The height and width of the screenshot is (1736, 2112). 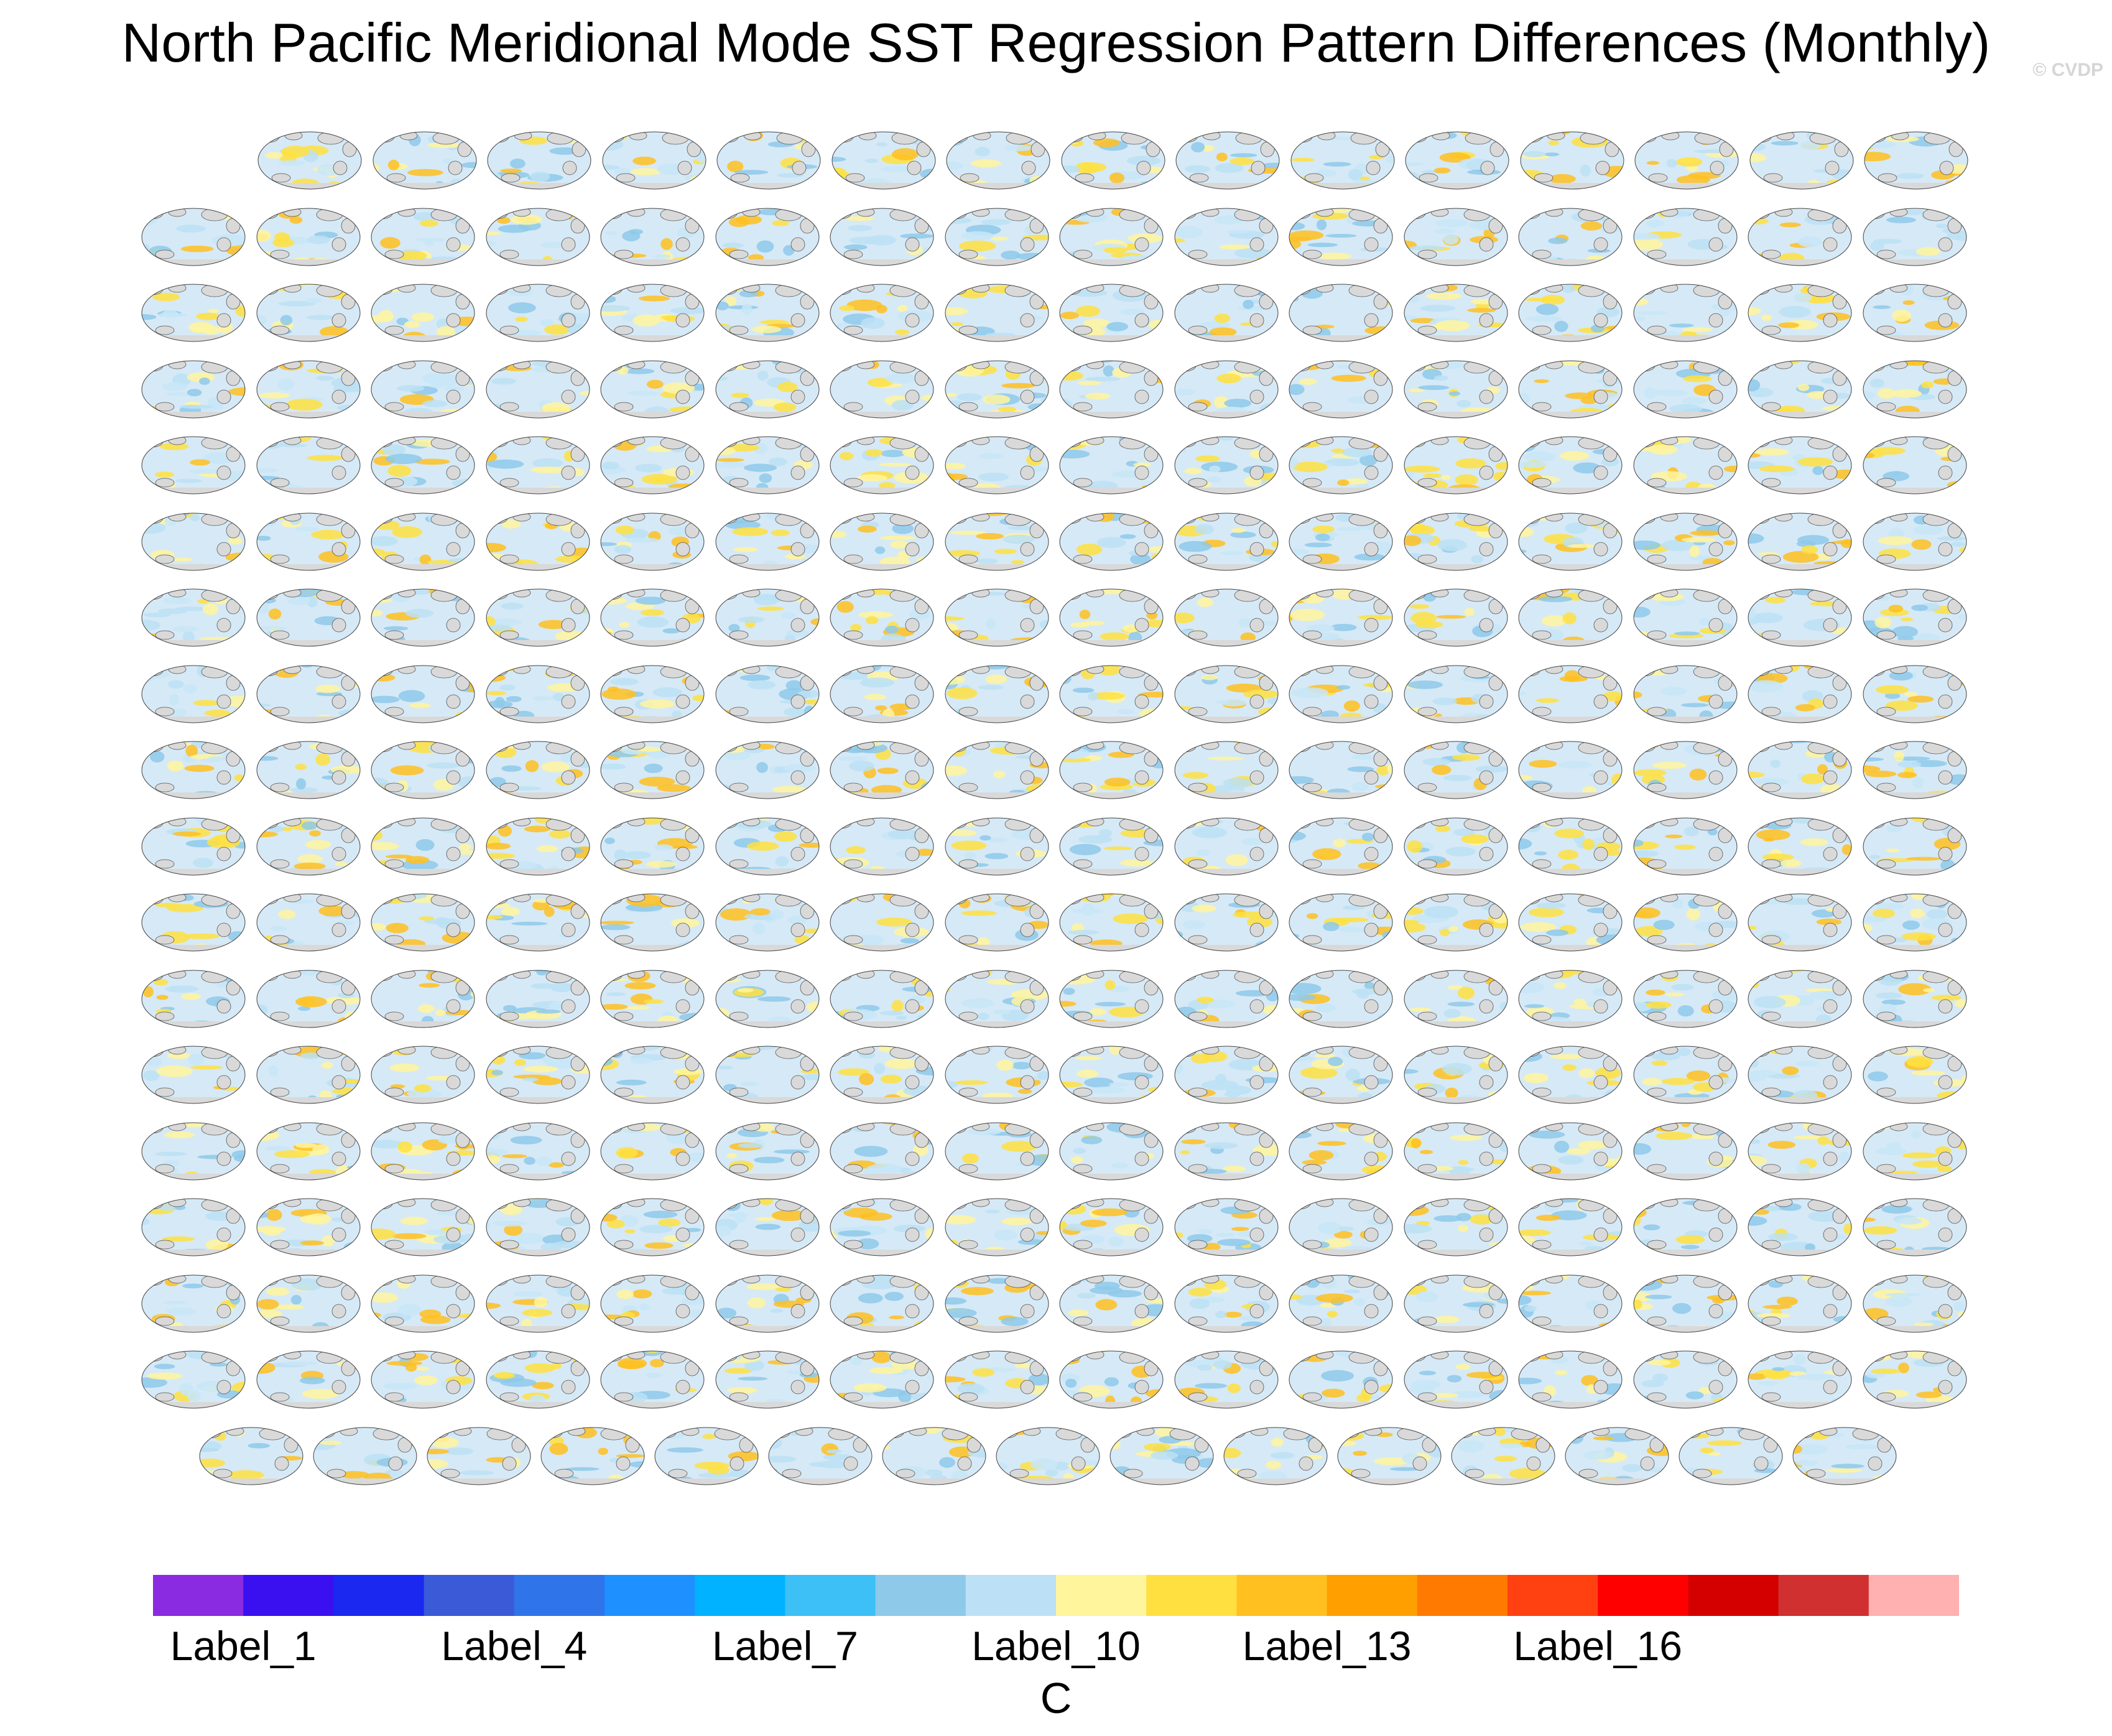 What do you see at coordinates (2067, 70) in the screenshot?
I see `cvdp-watermark: © CVDP` at bounding box center [2067, 70].